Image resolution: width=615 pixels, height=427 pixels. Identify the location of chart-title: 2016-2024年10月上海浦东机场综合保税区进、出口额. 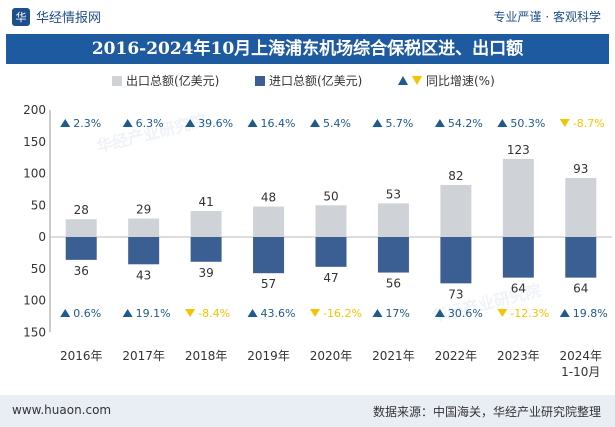
(307, 49).